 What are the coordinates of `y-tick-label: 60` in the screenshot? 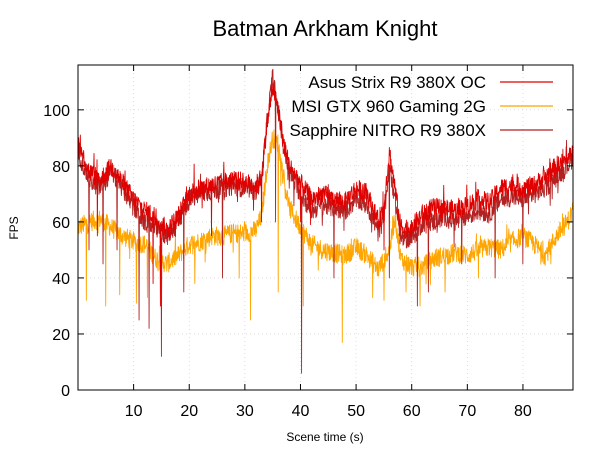 It's located at (61, 223).